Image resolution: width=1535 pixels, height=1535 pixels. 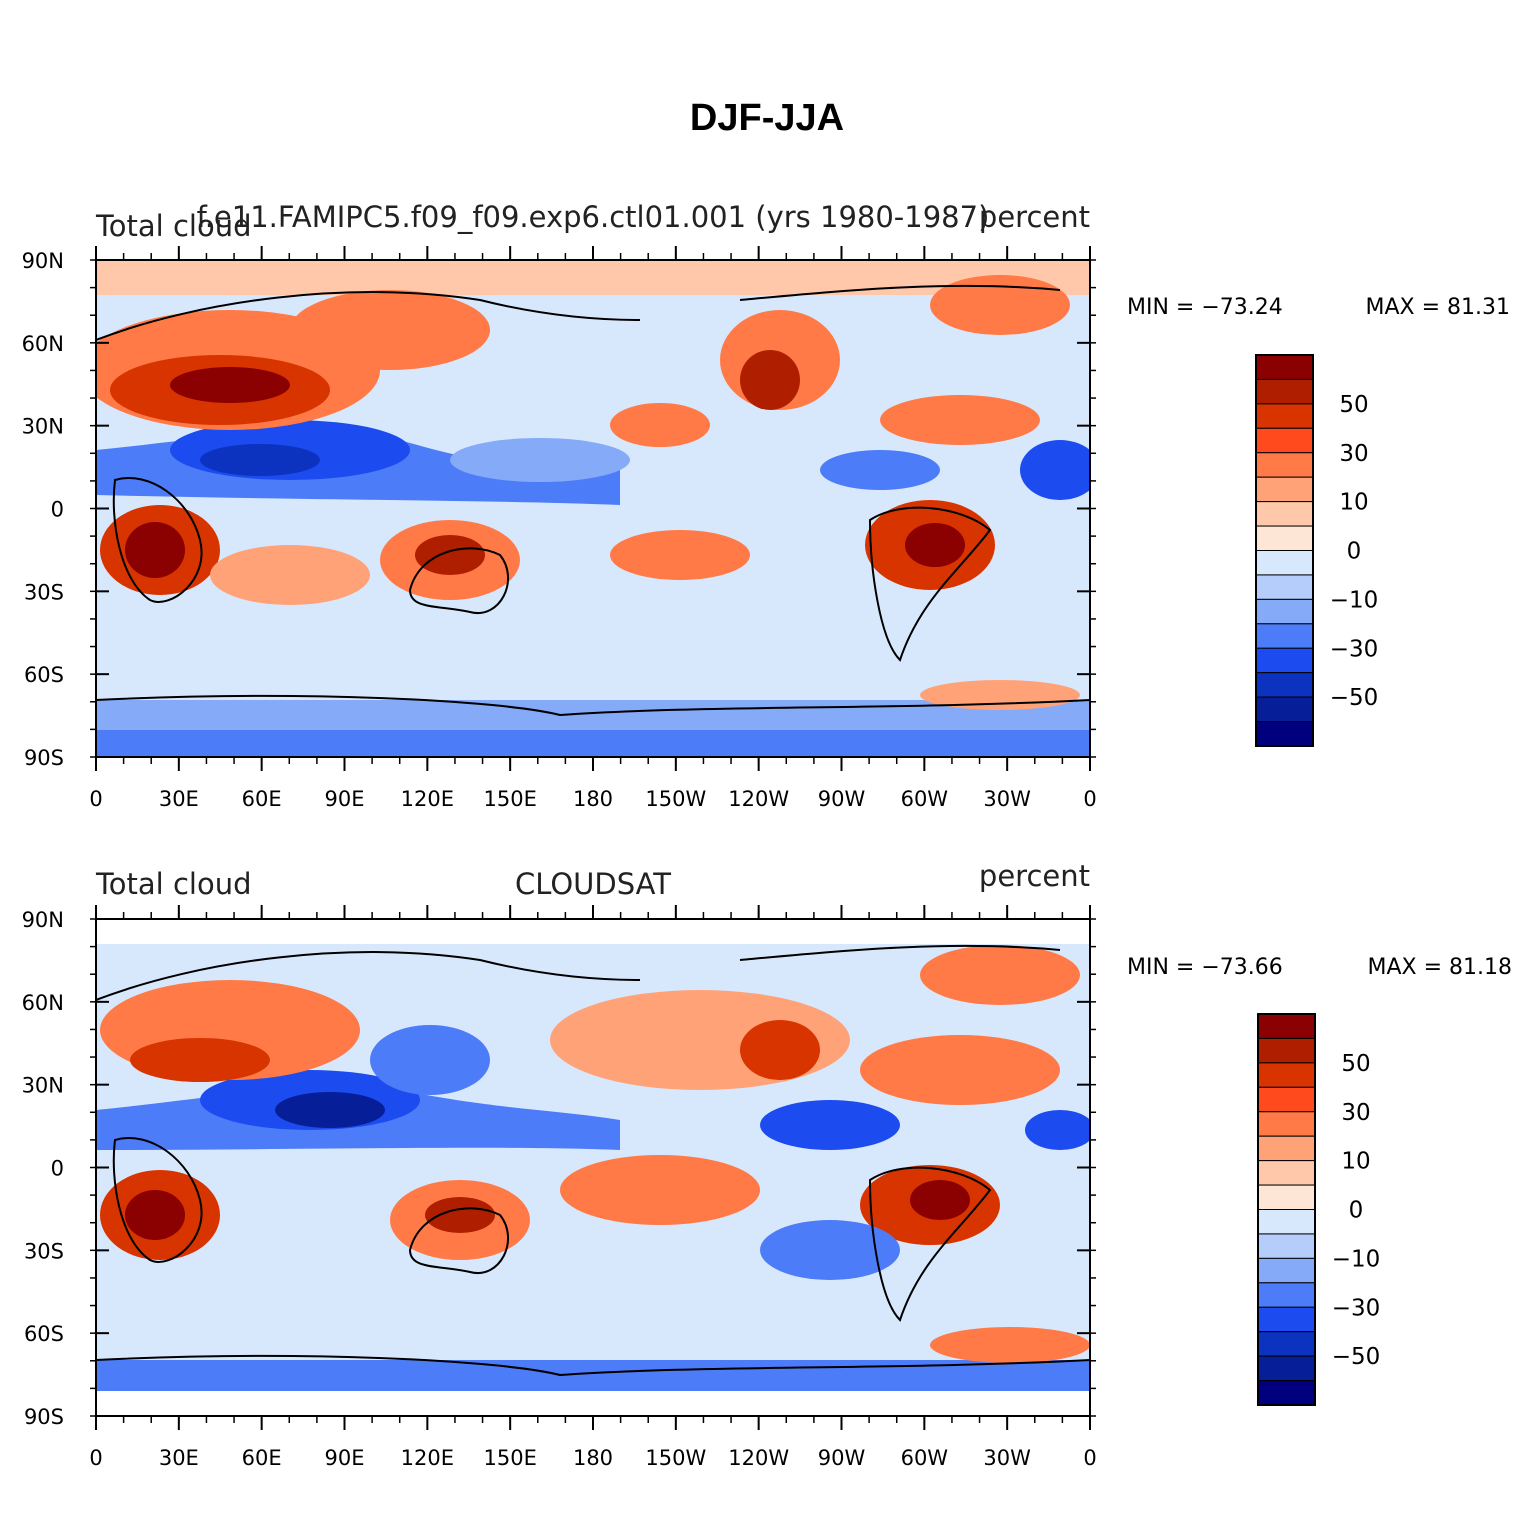 I want to click on figure-title: DJF-JJA, so click(x=767, y=118).